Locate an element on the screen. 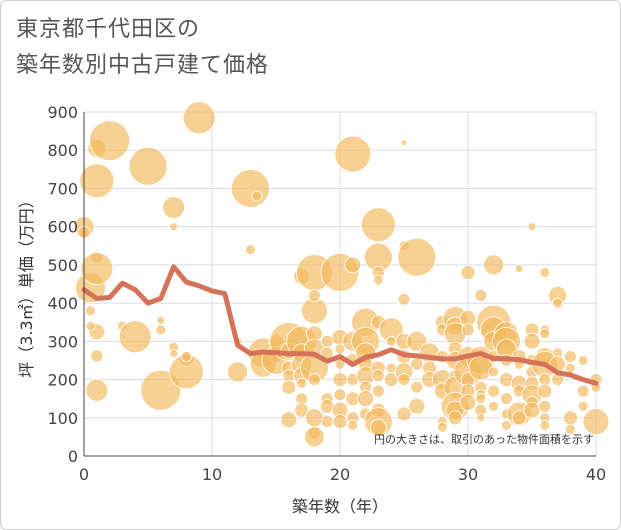  x-tick-label: 40 is located at coordinates (596, 474).